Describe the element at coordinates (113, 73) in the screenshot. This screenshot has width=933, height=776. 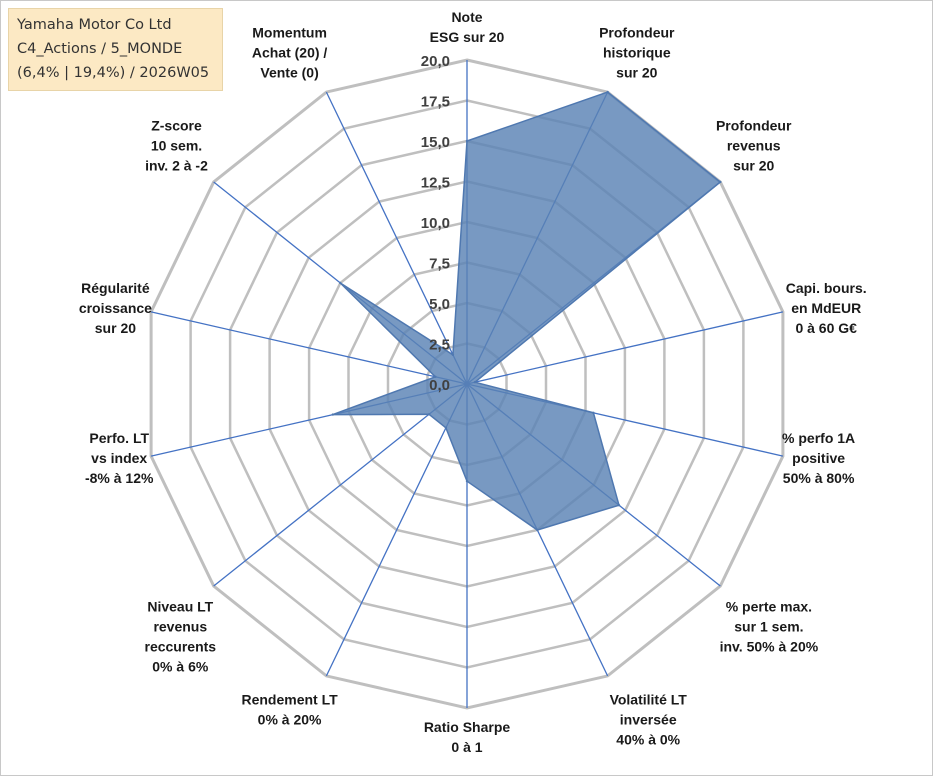
I see `title-period: (6,4% | 19,4%) / 2026W05` at that location.